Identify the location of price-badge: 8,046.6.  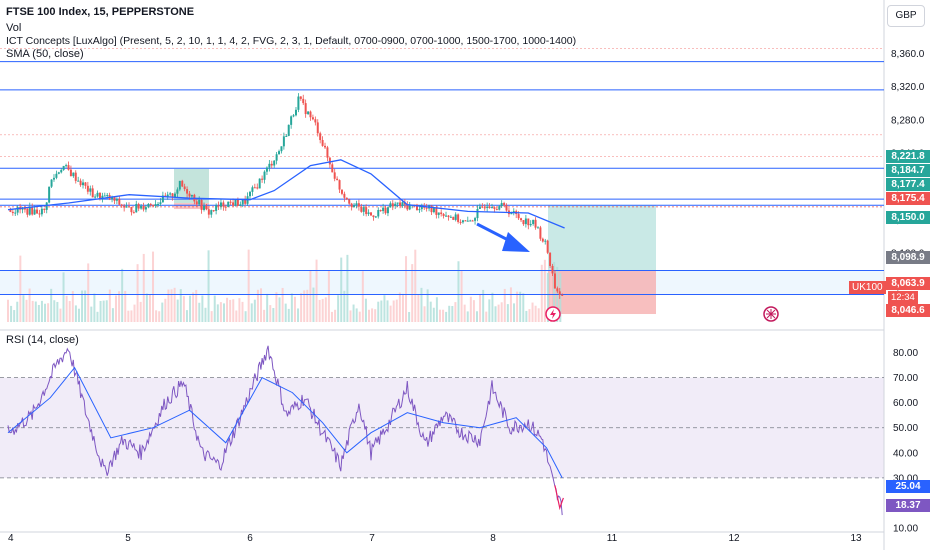
(908, 310).